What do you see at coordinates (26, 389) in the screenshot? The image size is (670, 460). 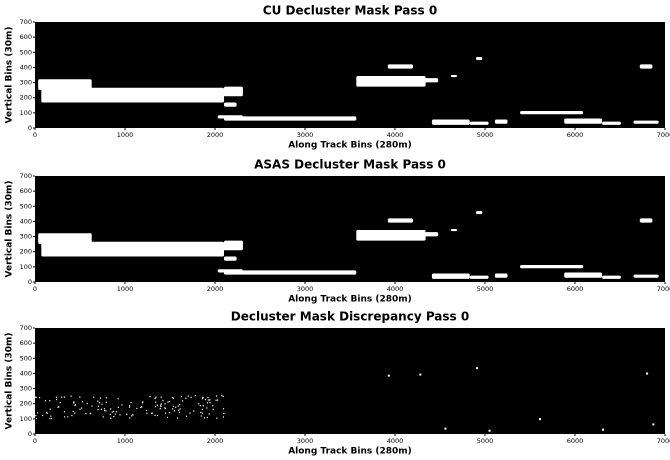 I see `y-tick-label: 300` at bounding box center [26, 389].